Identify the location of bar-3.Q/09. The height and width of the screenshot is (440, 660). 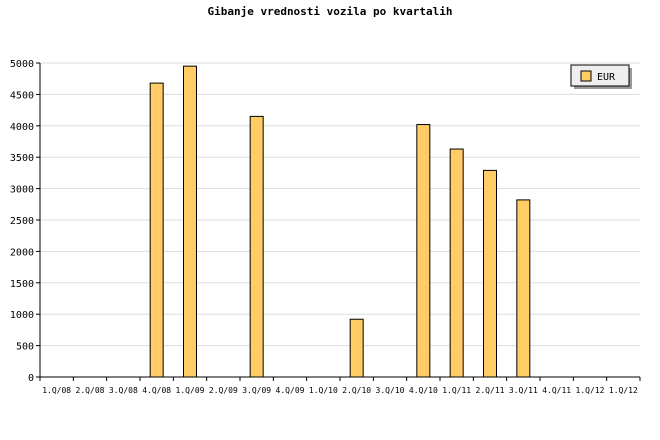
(256, 246).